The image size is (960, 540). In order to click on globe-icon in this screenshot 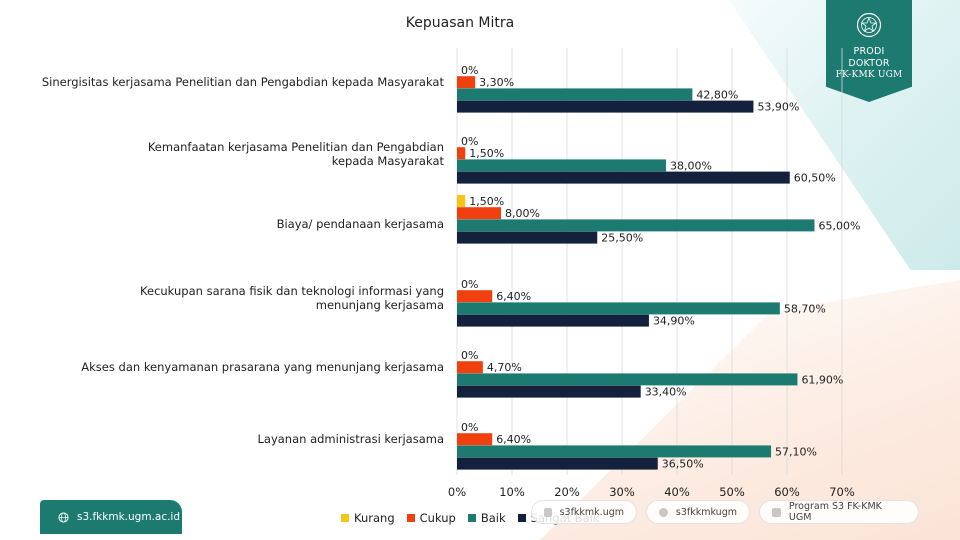, I will do `click(63, 517)`.